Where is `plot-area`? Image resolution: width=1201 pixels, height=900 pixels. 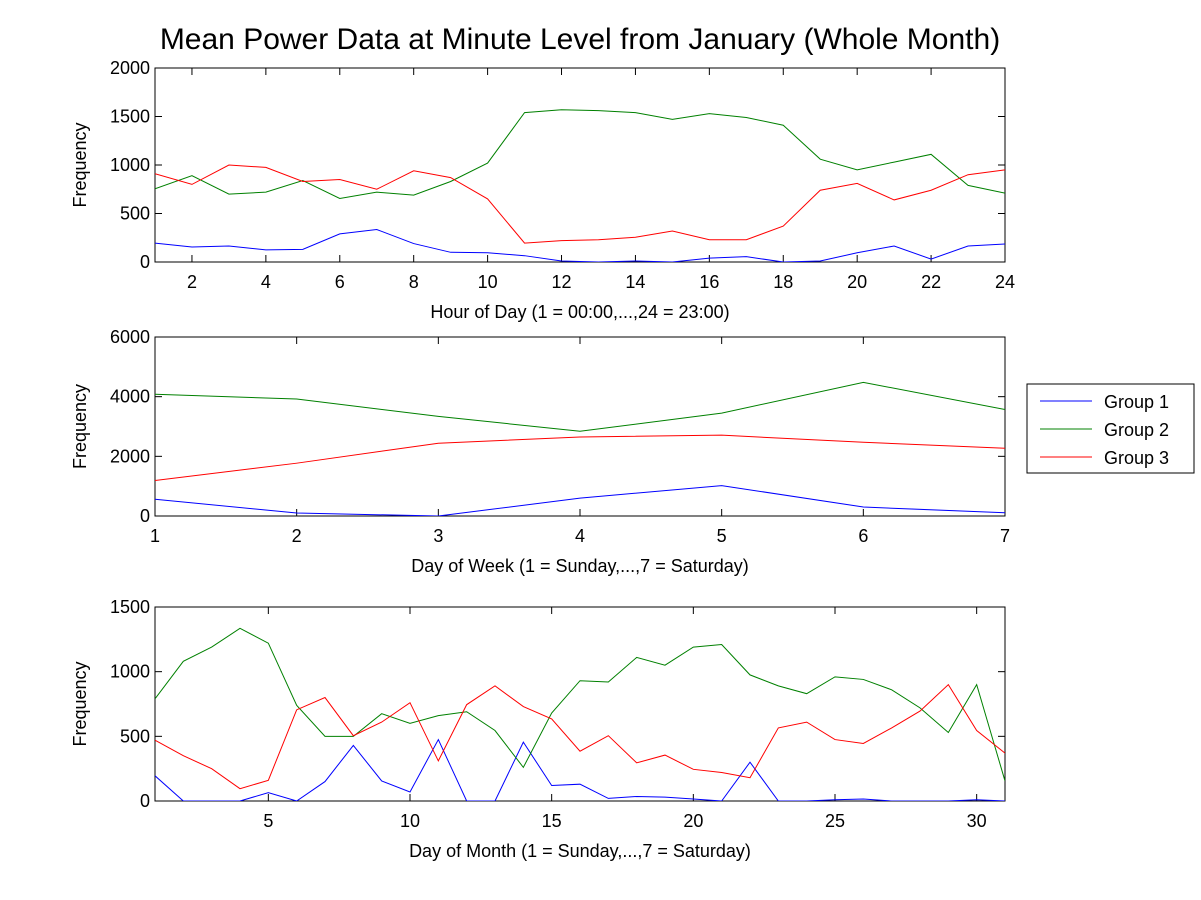
plot-area is located at coordinates (580, 426).